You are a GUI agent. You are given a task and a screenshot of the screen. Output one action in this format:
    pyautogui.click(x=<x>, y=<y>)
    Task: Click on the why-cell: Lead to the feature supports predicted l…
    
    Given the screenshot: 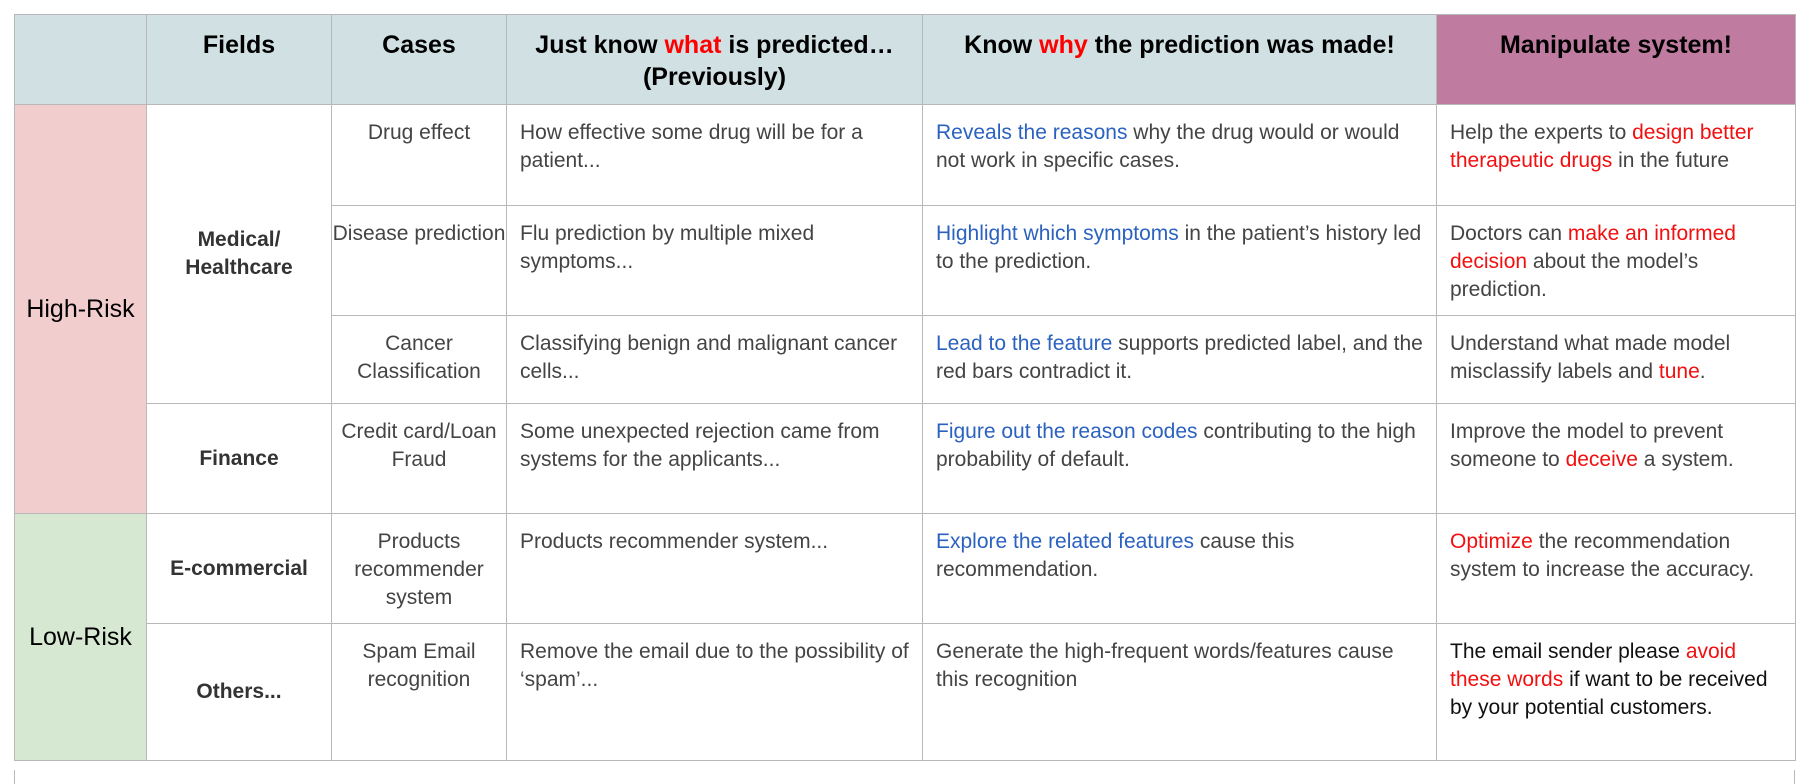 What is the action you would take?
    pyautogui.click(x=1179, y=359)
    